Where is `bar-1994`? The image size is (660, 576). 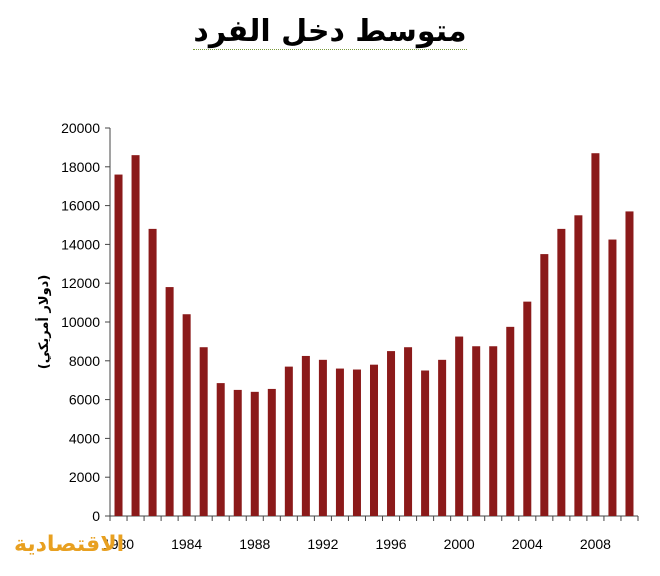
bar-1994 is located at coordinates (356, 442).